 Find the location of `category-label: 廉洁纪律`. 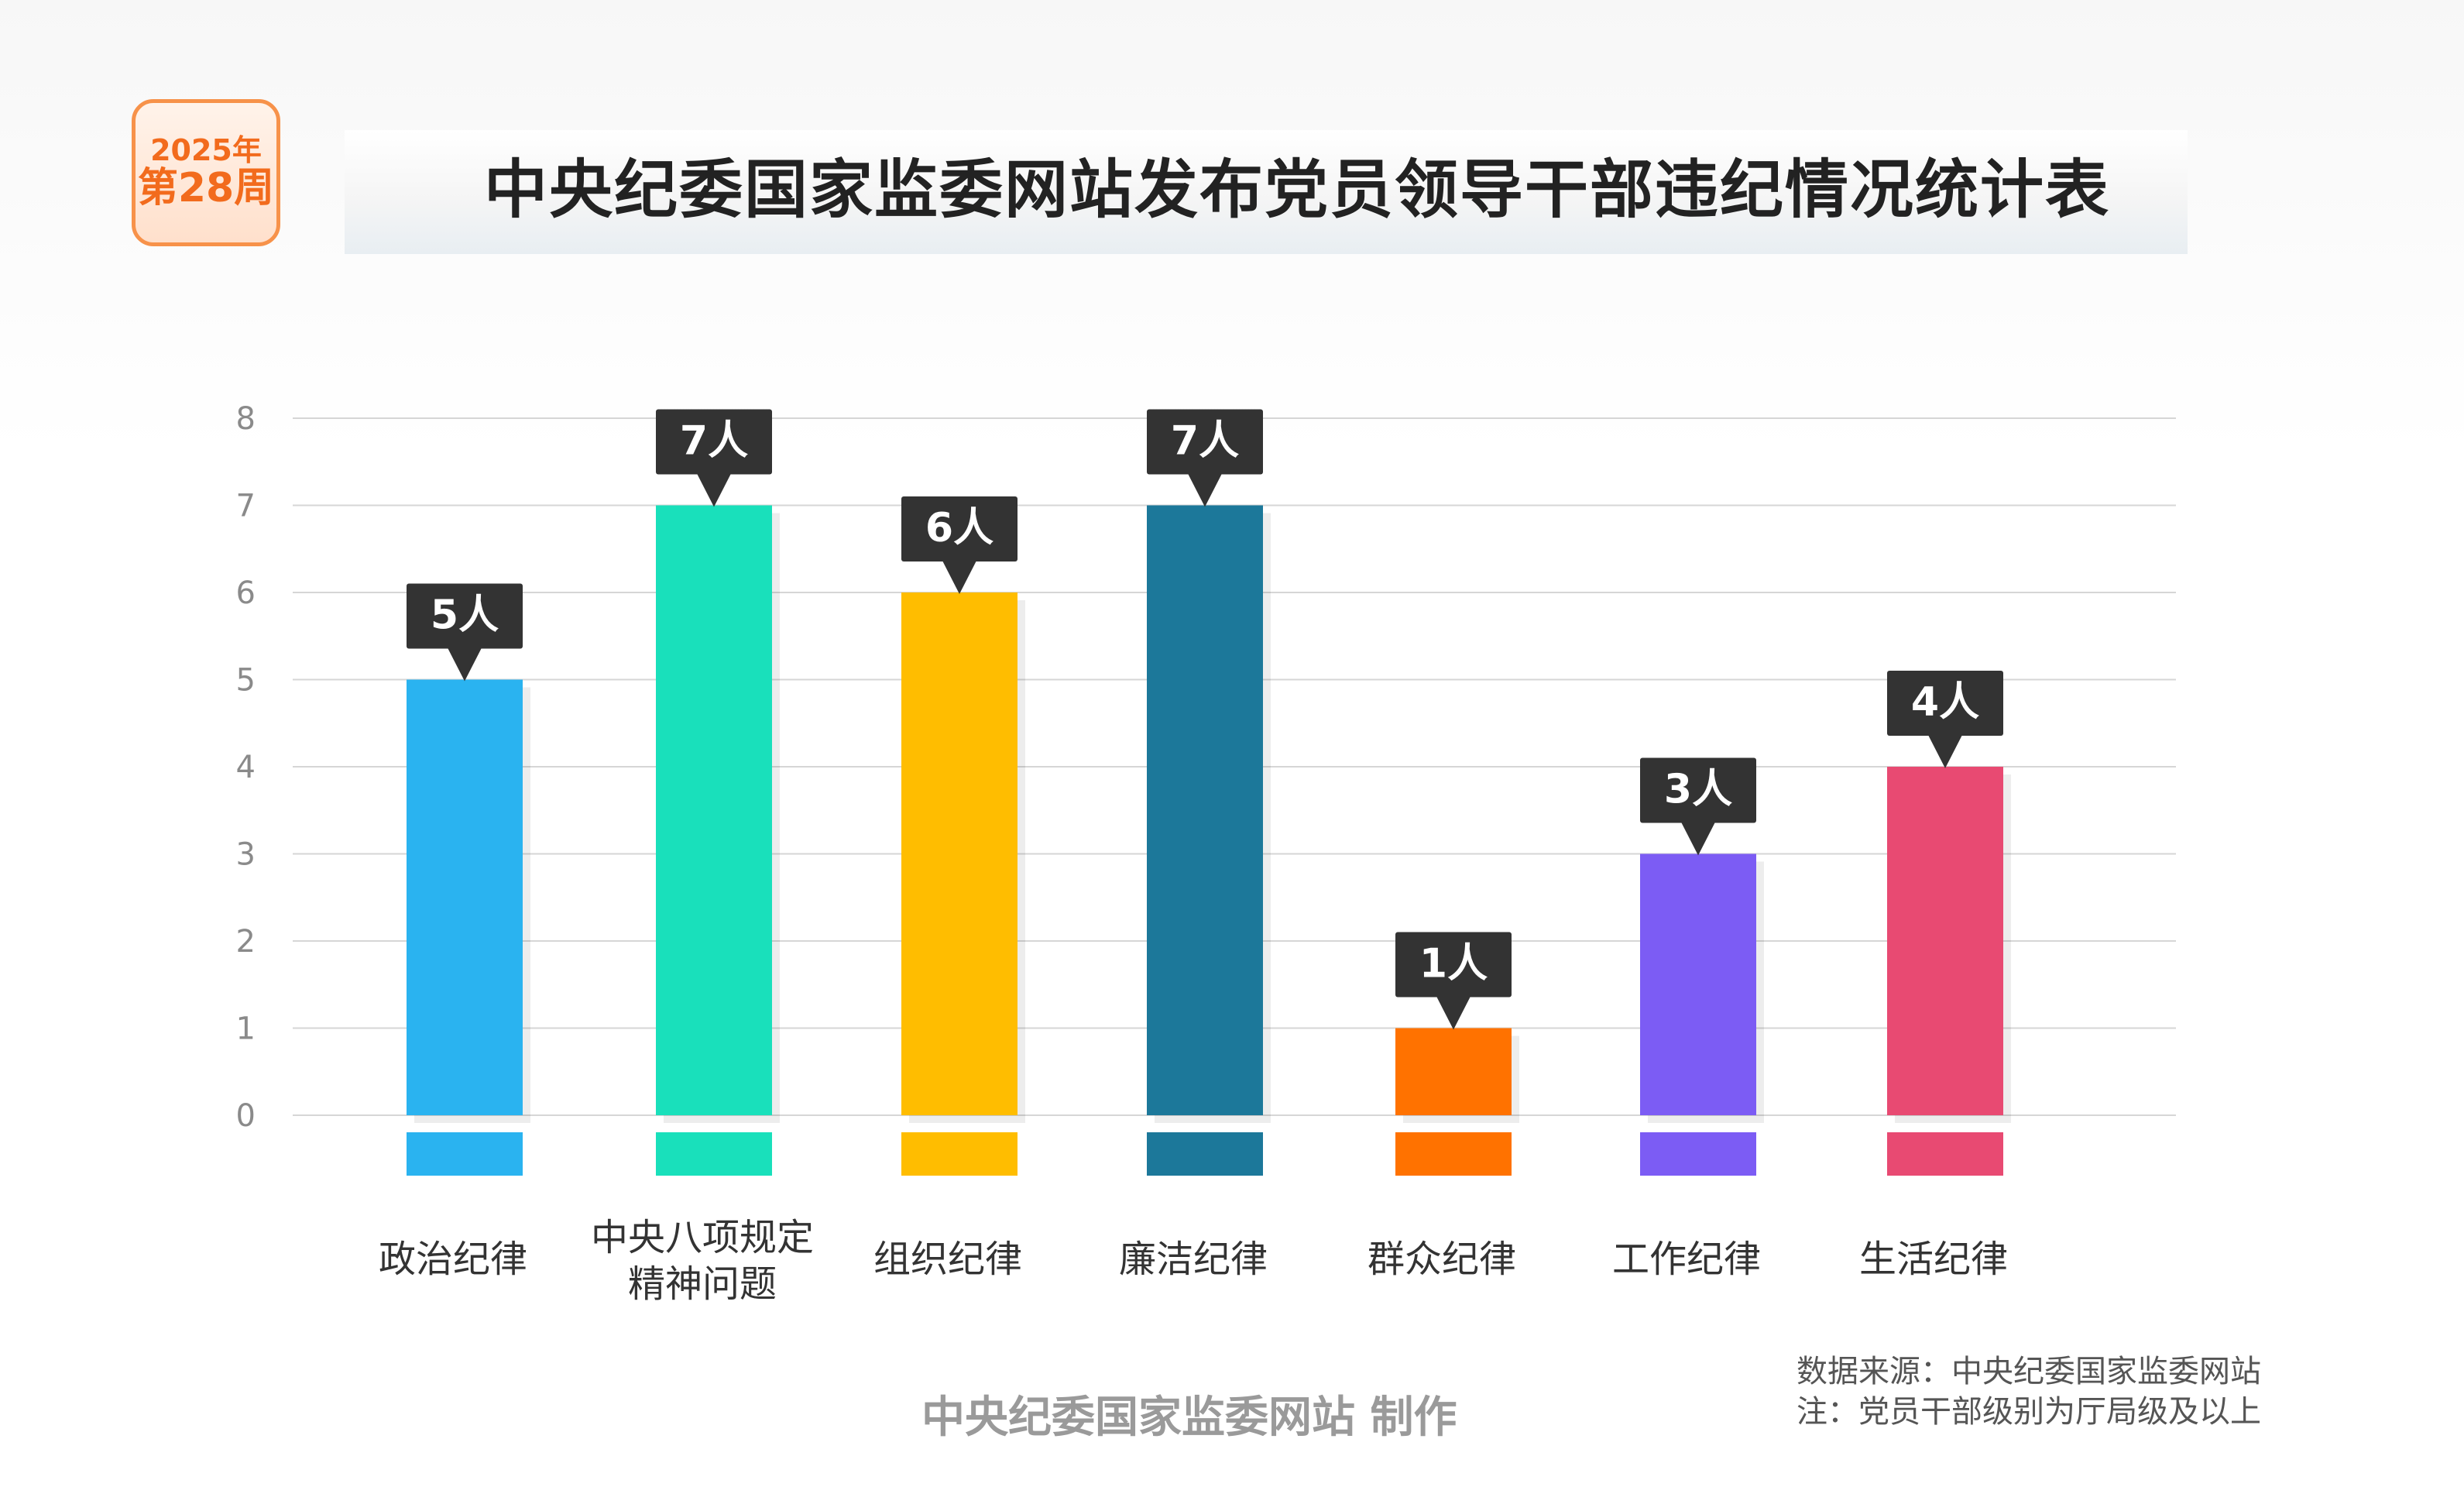

category-label: 廉洁纪律 is located at coordinates (1193, 1259).